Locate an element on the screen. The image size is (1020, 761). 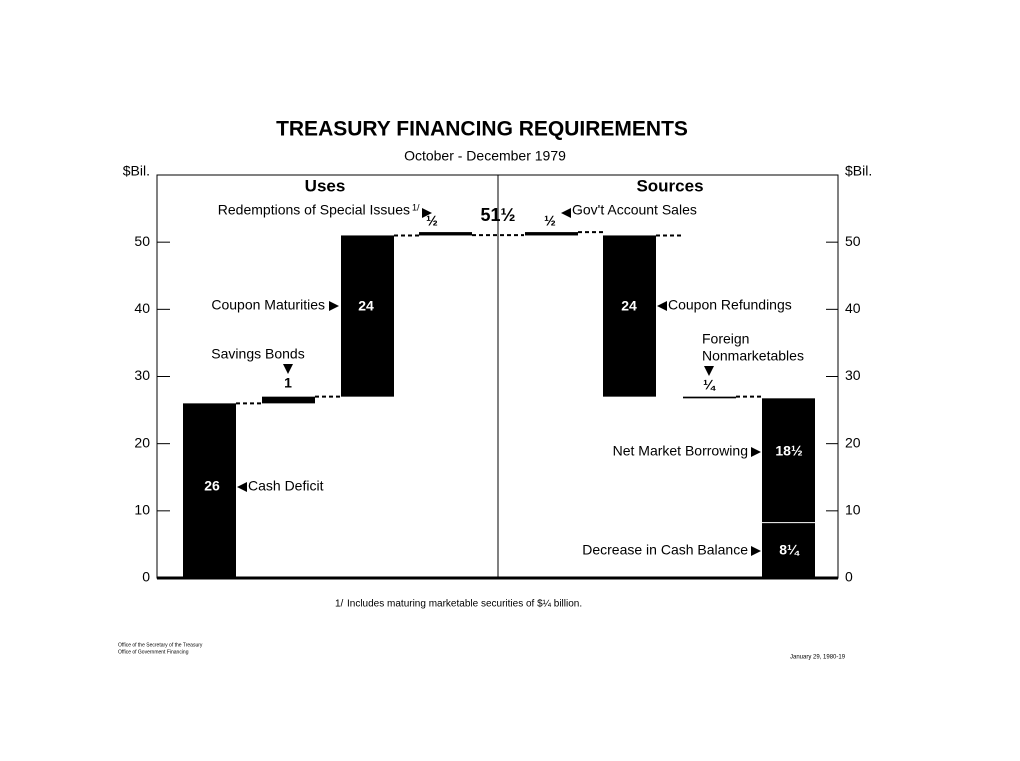
item-label: Net Market Borrowing is located at coordinates (680, 451).